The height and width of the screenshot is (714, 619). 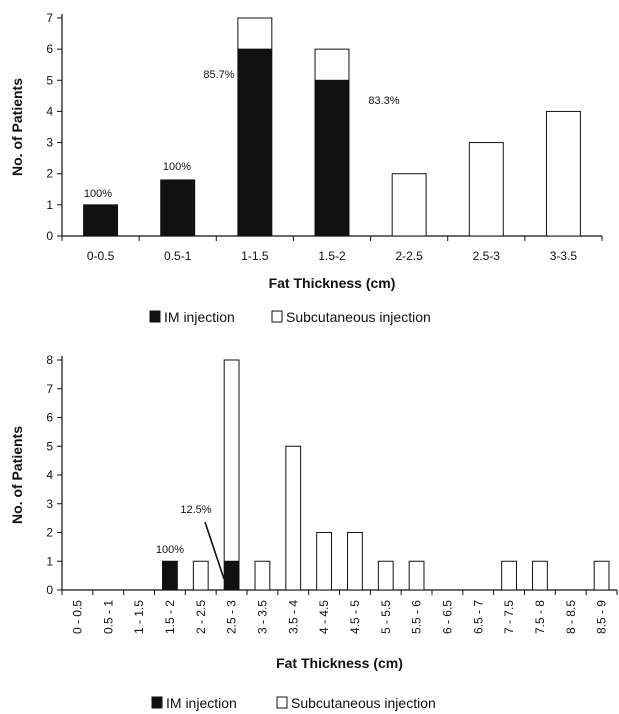 I want to click on x-tick-label: 4 - 4.5, so click(x=324, y=617).